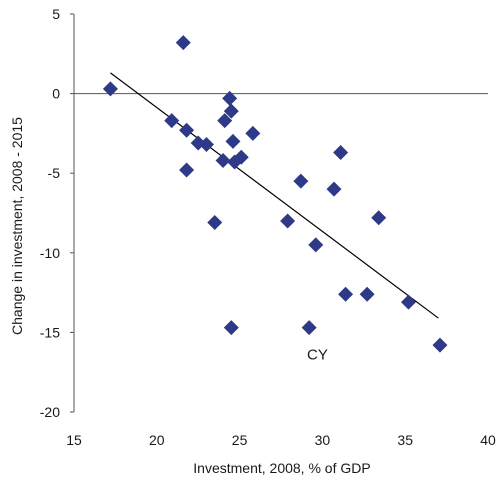 Image resolution: width=501 pixels, height=479 pixels. Describe the element at coordinates (405, 440) in the screenshot. I see `x-tick-label: 35` at that location.